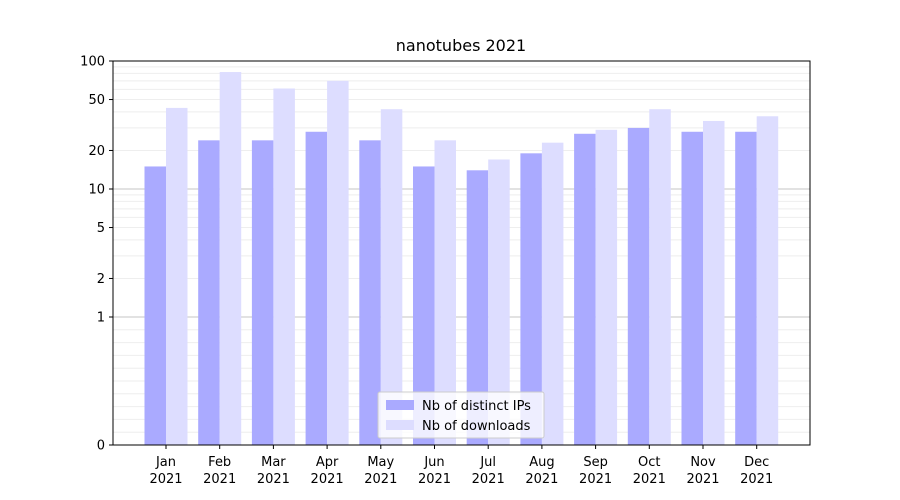  Describe the element at coordinates (327, 462) in the screenshot. I see `x-tick-label-month: Apr` at that location.